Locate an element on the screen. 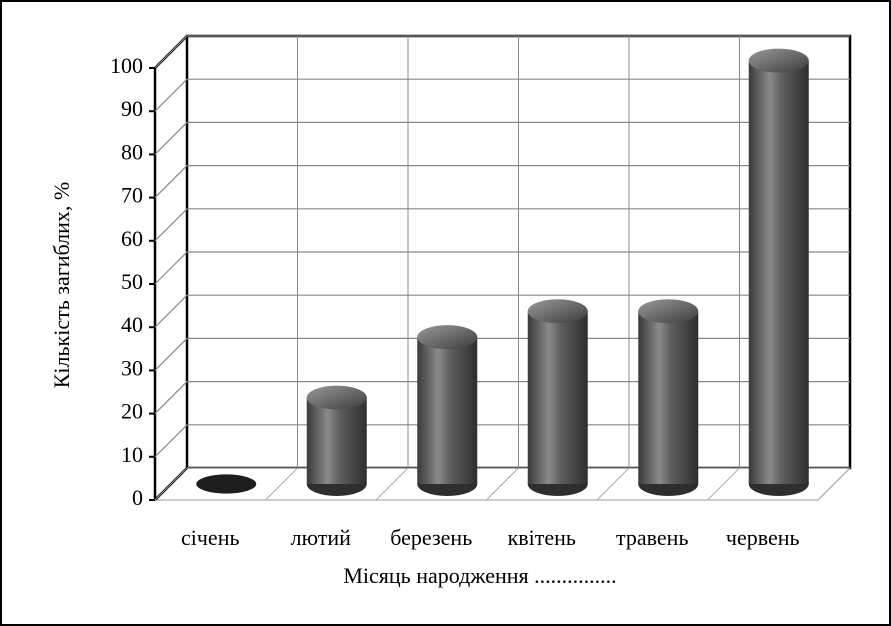 The image size is (891, 626). x-tick-label: березень is located at coordinates (431, 537).